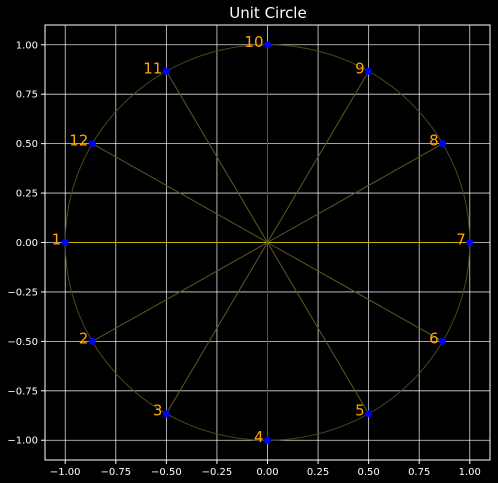  What do you see at coordinates (27, 45) in the screenshot?
I see `y-tick-label: 1.00` at bounding box center [27, 45].